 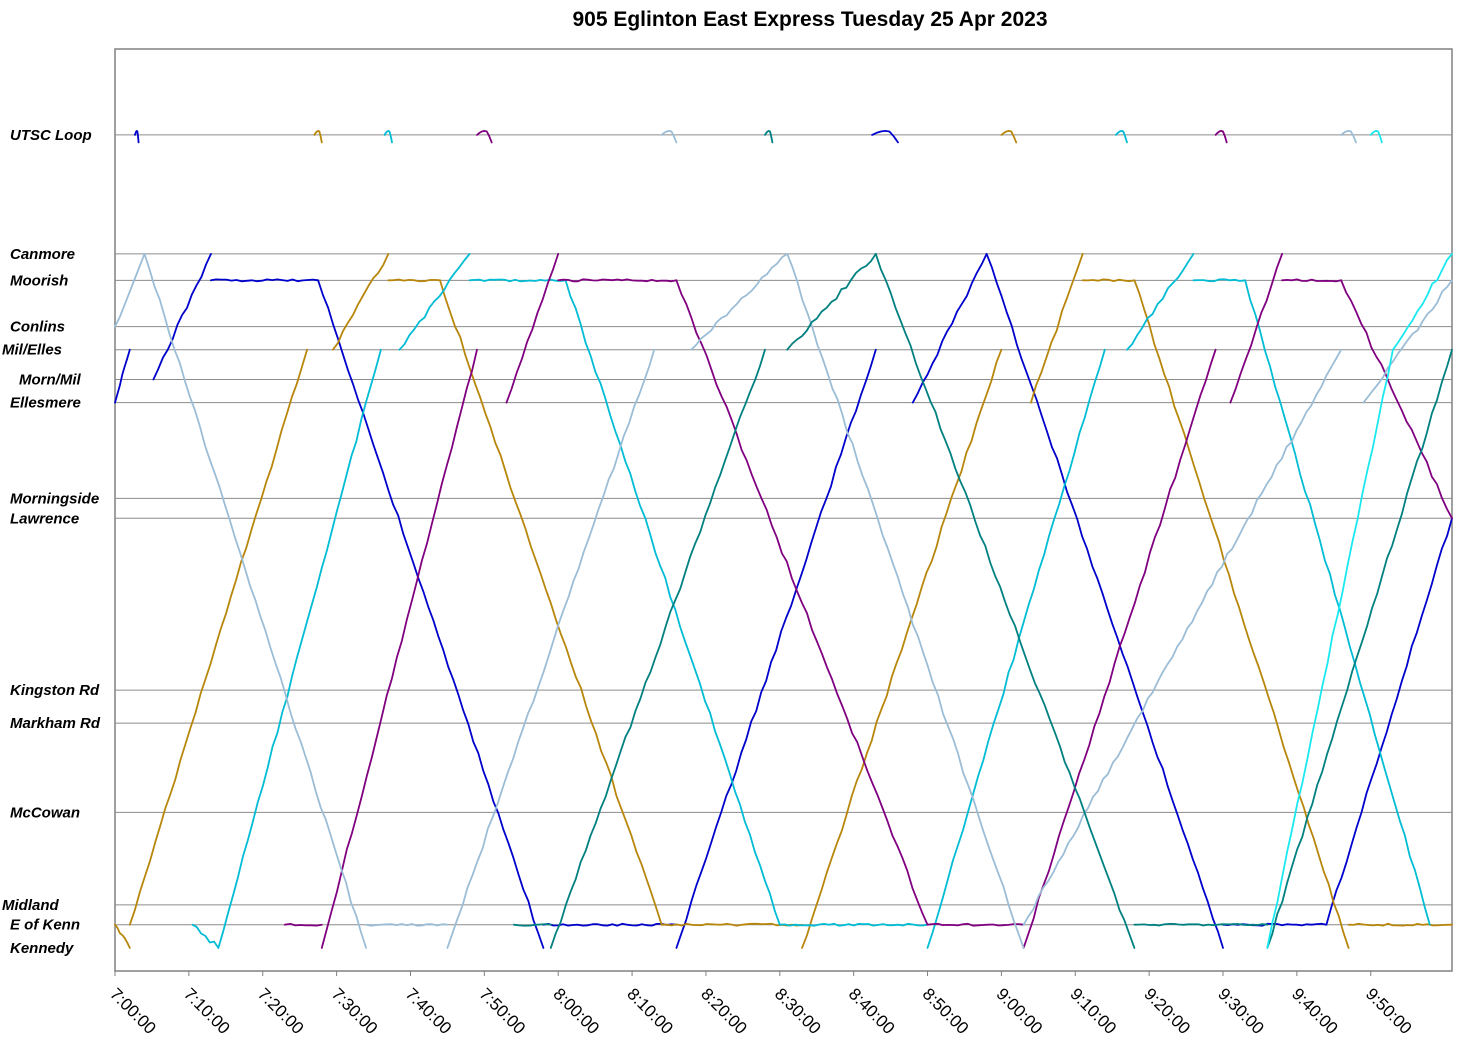 I want to click on stop-label: McCowan, so click(x=45, y=812).